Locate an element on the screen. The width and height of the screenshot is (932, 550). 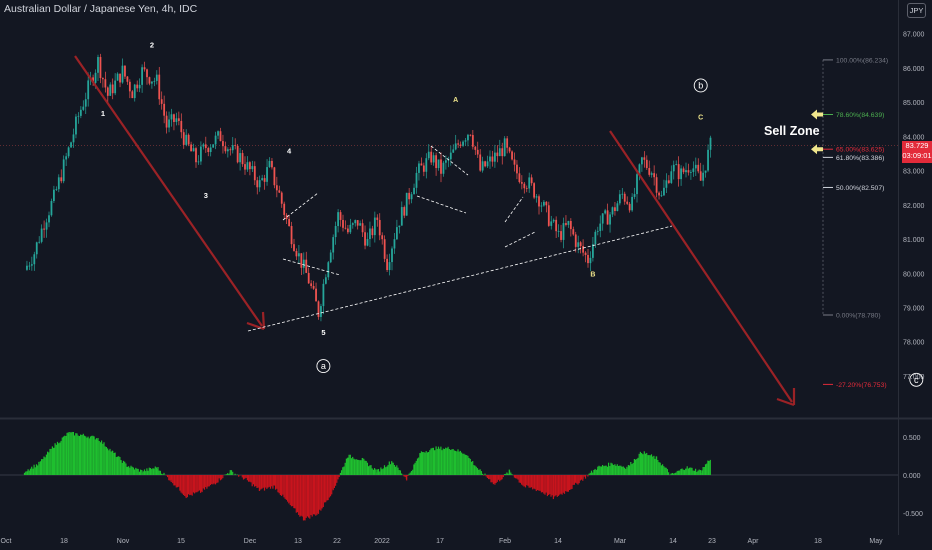
currency-button: JPY is located at coordinates (916, 10).